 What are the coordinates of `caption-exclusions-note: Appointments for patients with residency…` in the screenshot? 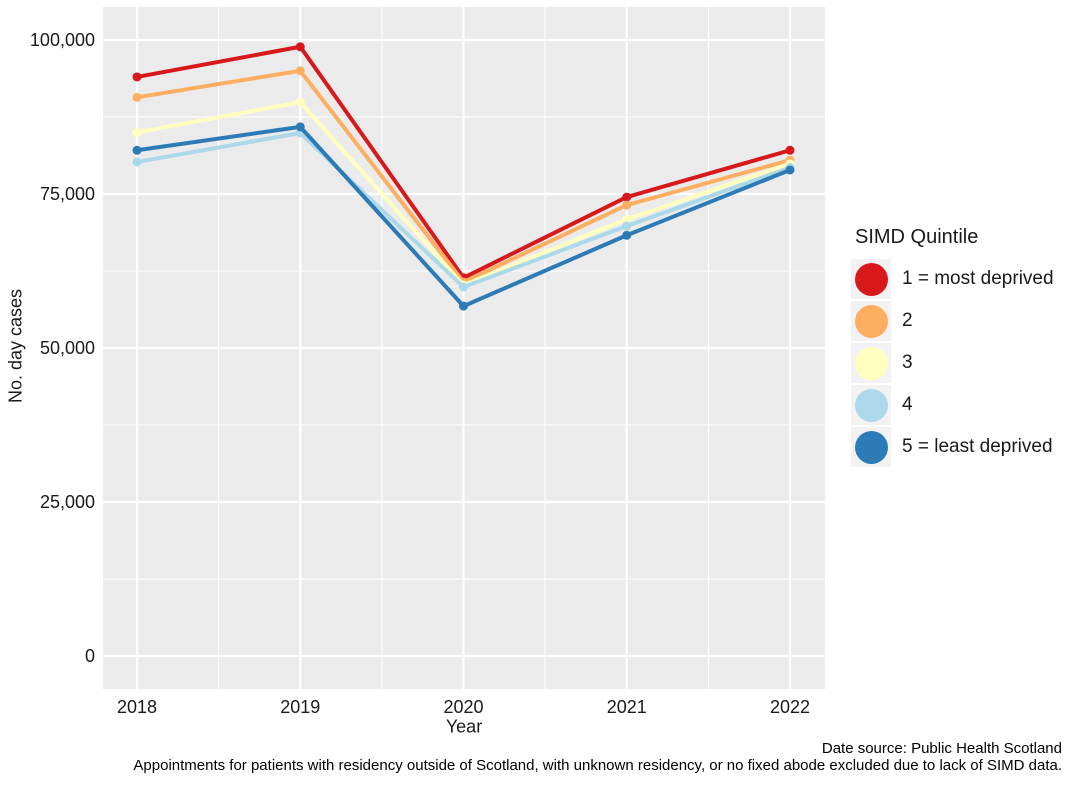 It's located at (597, 765).